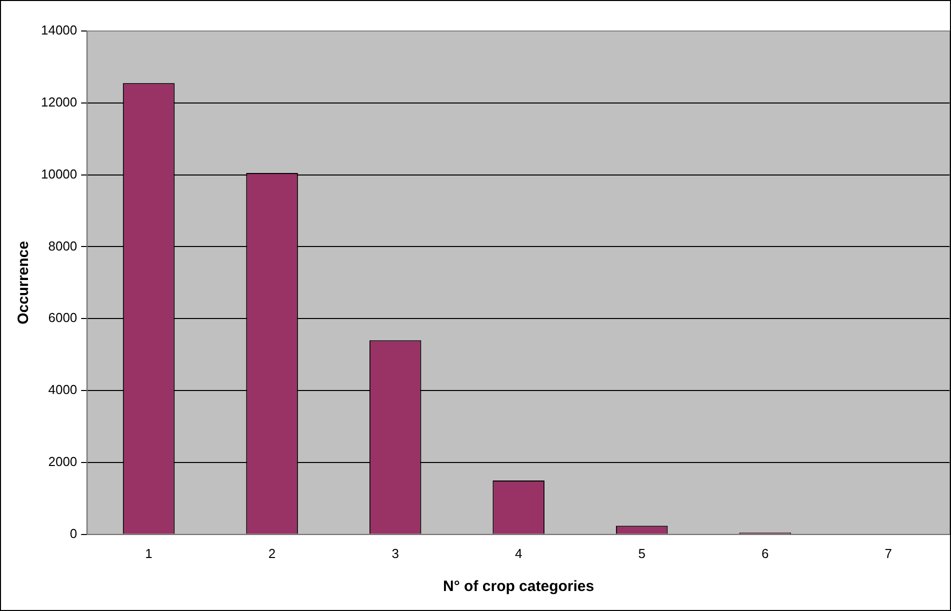 The image size is (951, 611). I want to click on x-tick-label: 2, so click(272, 553).